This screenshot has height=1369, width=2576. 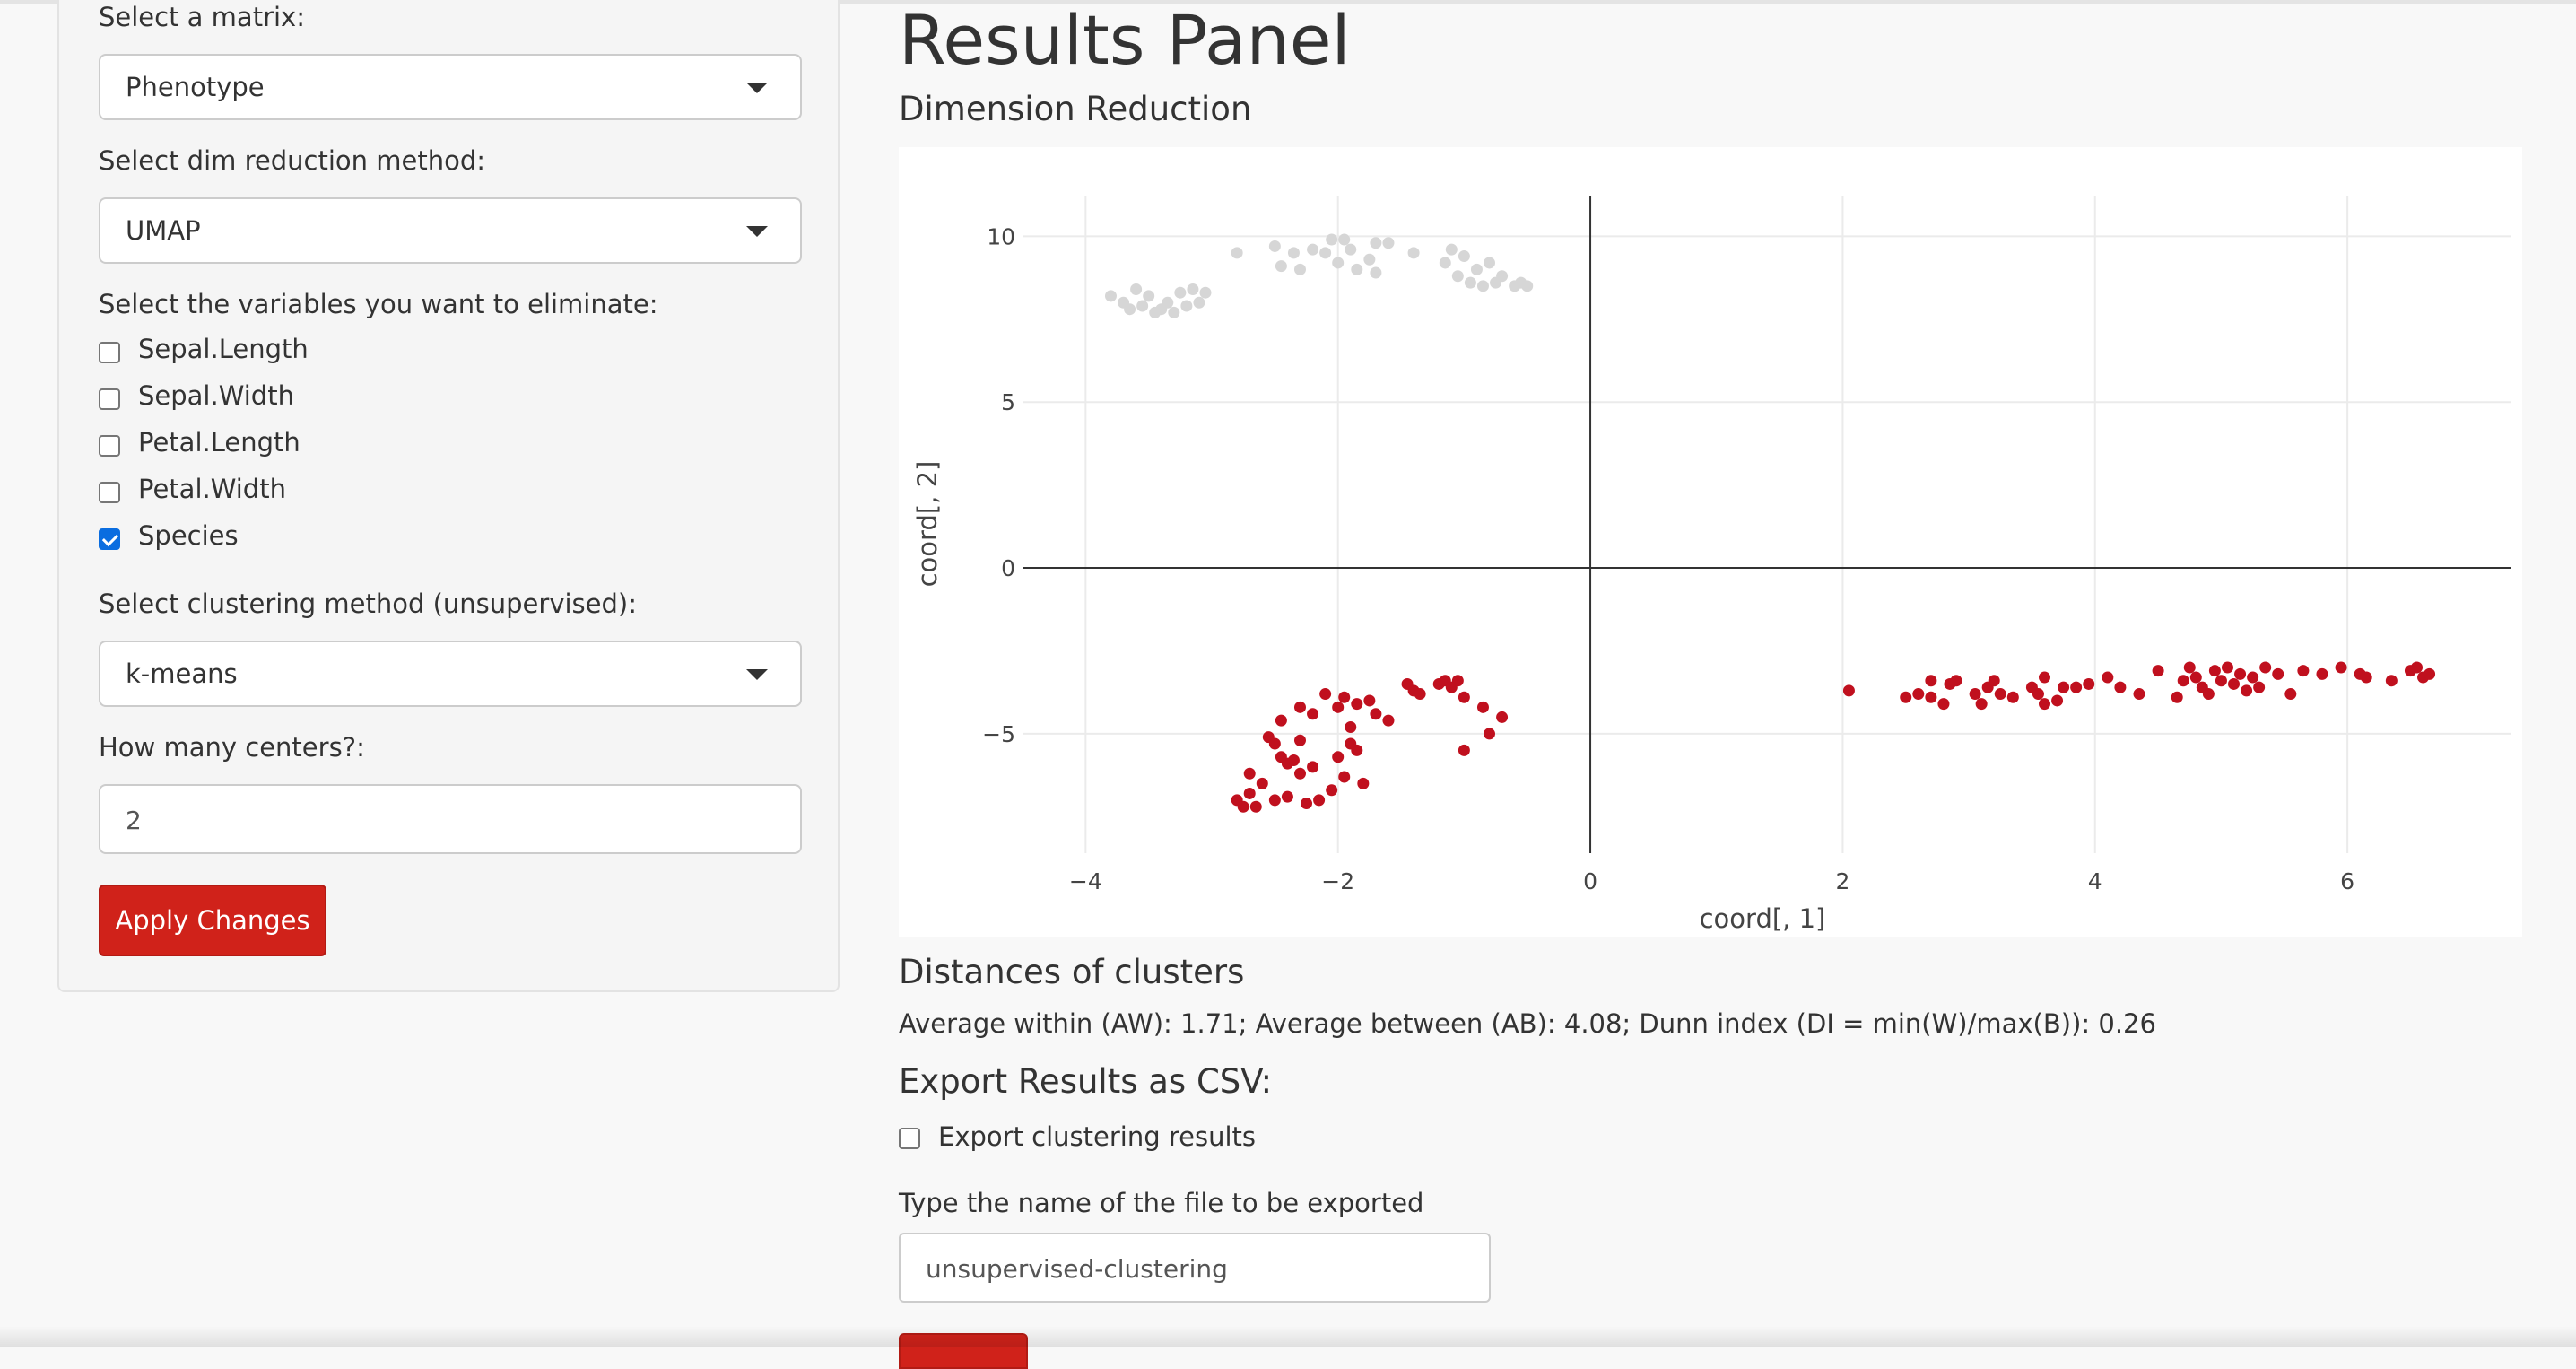 What do you see at coordinates (212, 920) in the screenshot?
I see `apply-changes-button: Apply Changes` at bounding box center [212, 920].